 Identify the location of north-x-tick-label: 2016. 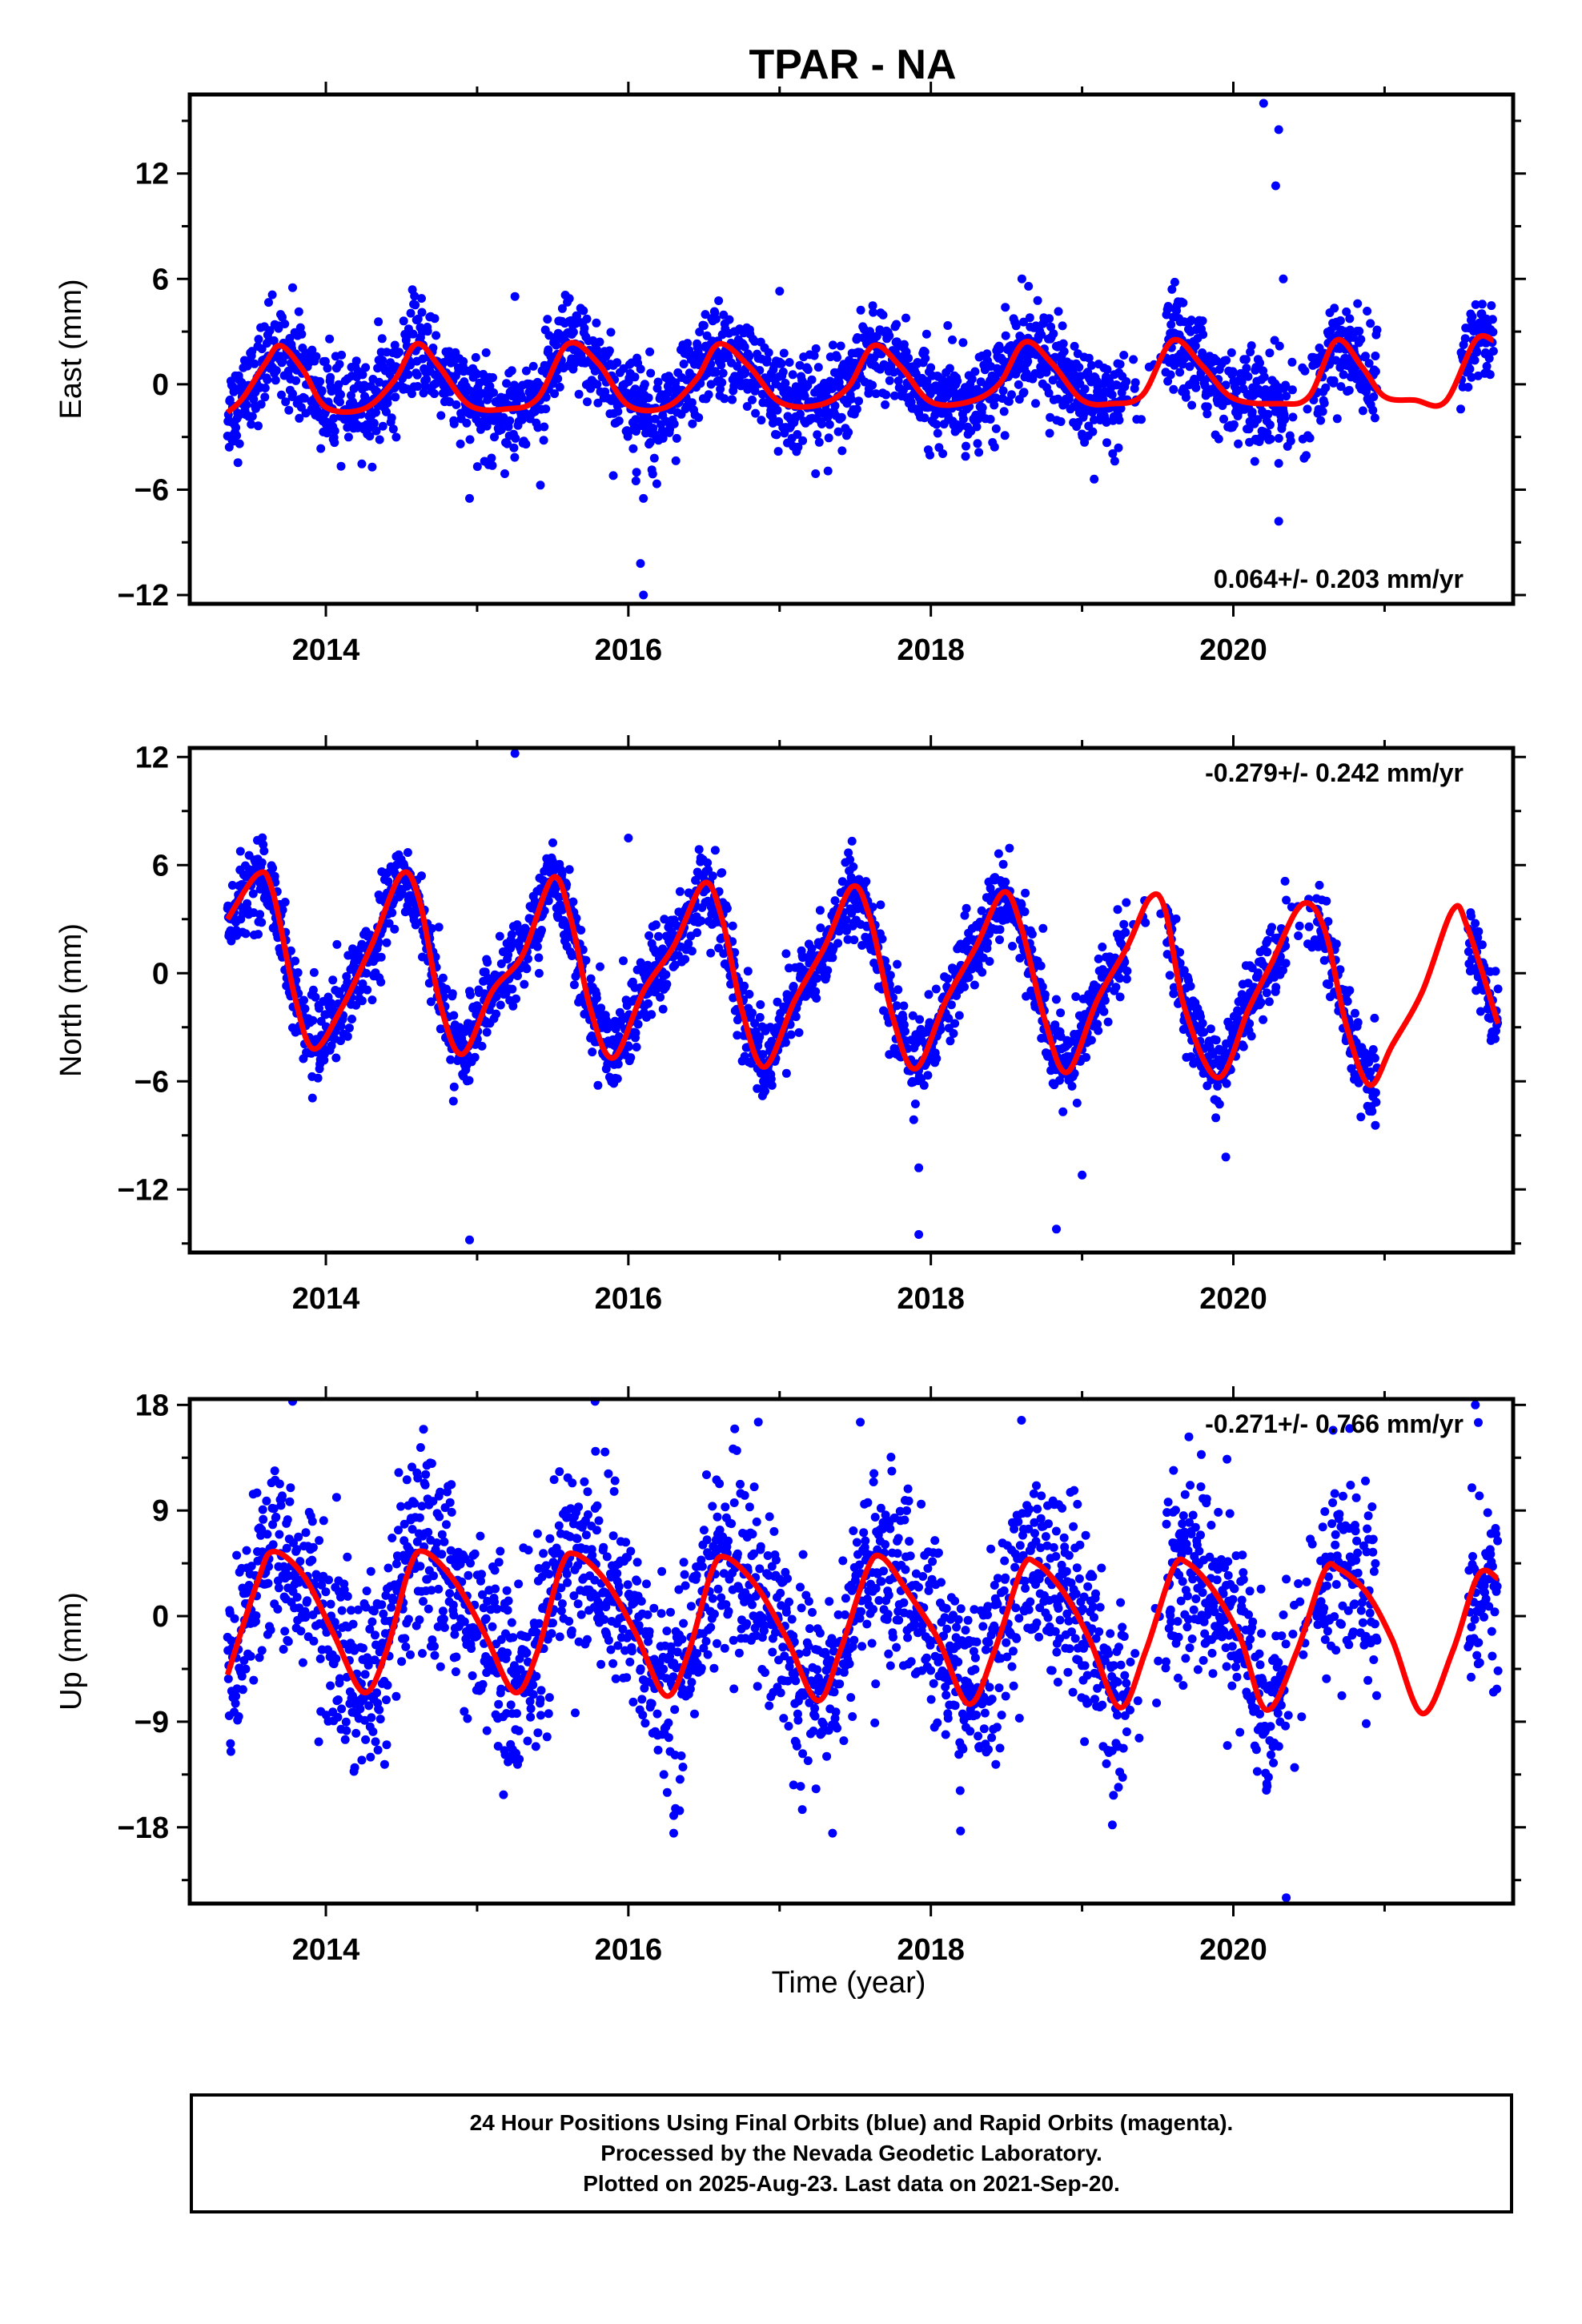
(629, 1299).